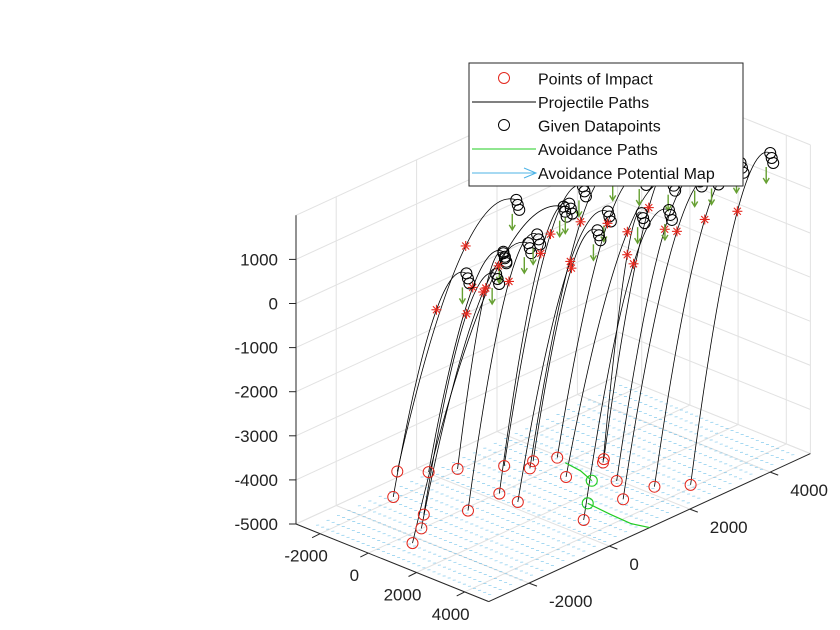  What do you see at coordinates (618, 515) in the screenshot?
I see `avoidance-path` at bounding box center [618, 515].